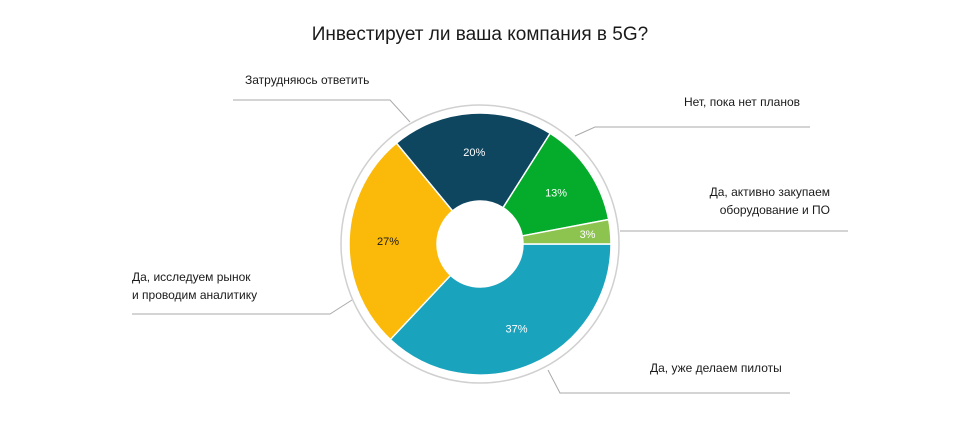 This screenshot has height=422, width=960. What do you see at coordinates (556, 193) in the screenshot?
I see `value-label: 13%` at bounding box center [556, 193].